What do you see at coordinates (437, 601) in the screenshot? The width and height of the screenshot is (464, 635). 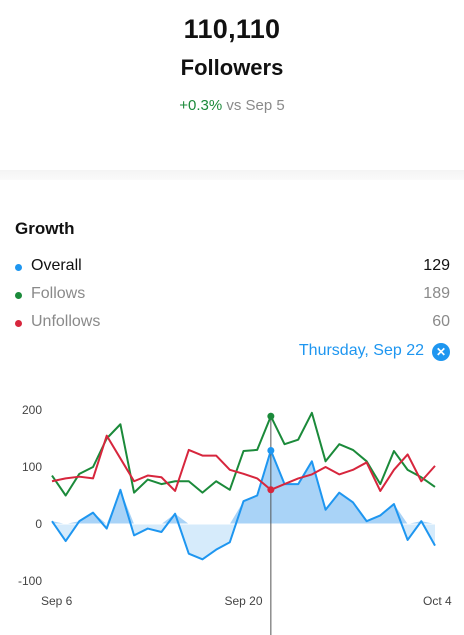 I see `x-tick-label: Oct 4` at bounding box center [437, 601].